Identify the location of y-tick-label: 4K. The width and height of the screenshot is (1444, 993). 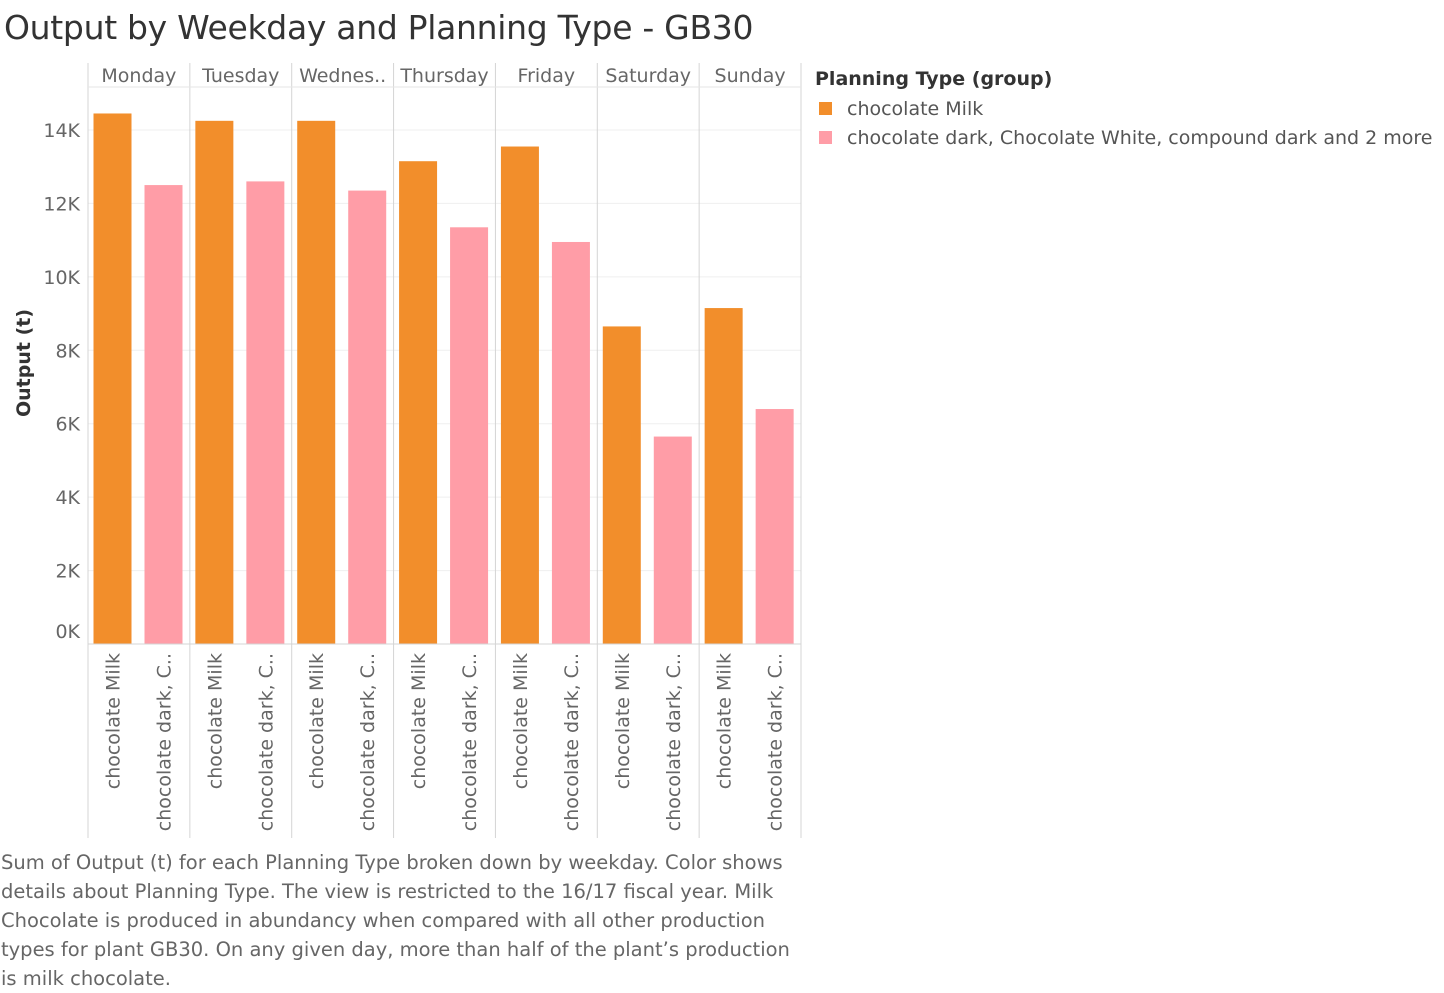
(67, 498).